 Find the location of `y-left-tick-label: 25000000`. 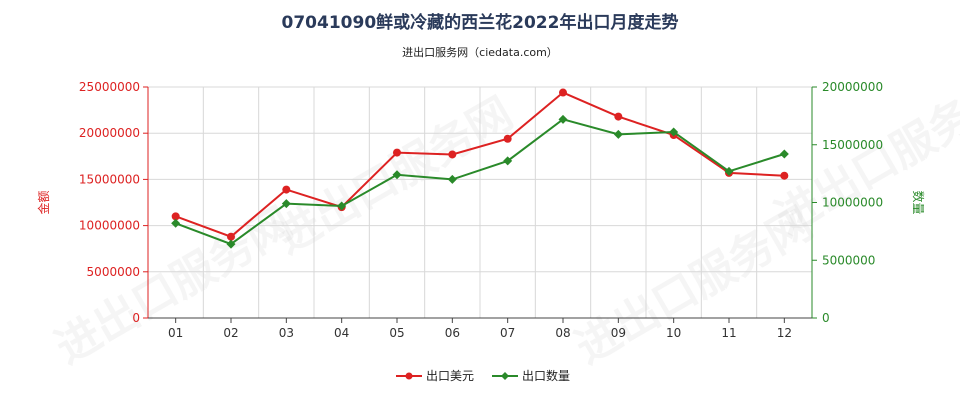

y-left-tick-label: 25000000 is located at coordinates (109, 87).